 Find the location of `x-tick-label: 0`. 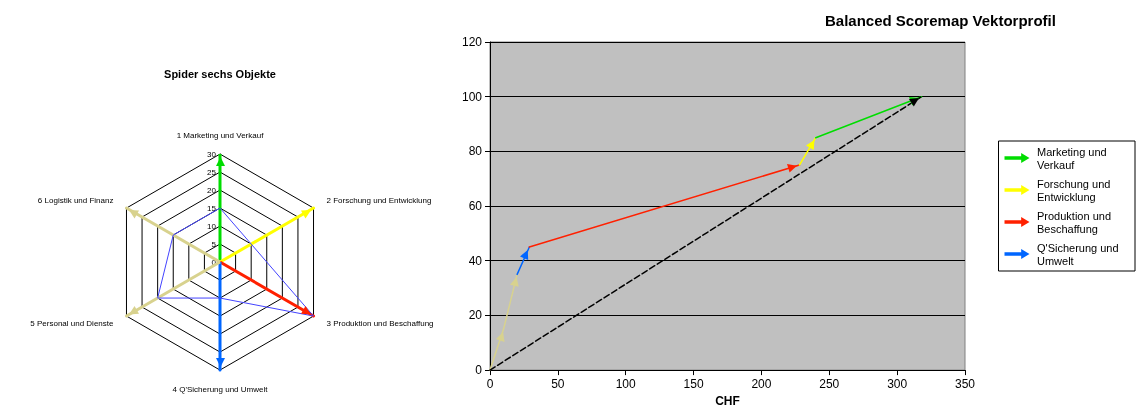

x-tick-label: 0 is located at coordinates (490, 384).